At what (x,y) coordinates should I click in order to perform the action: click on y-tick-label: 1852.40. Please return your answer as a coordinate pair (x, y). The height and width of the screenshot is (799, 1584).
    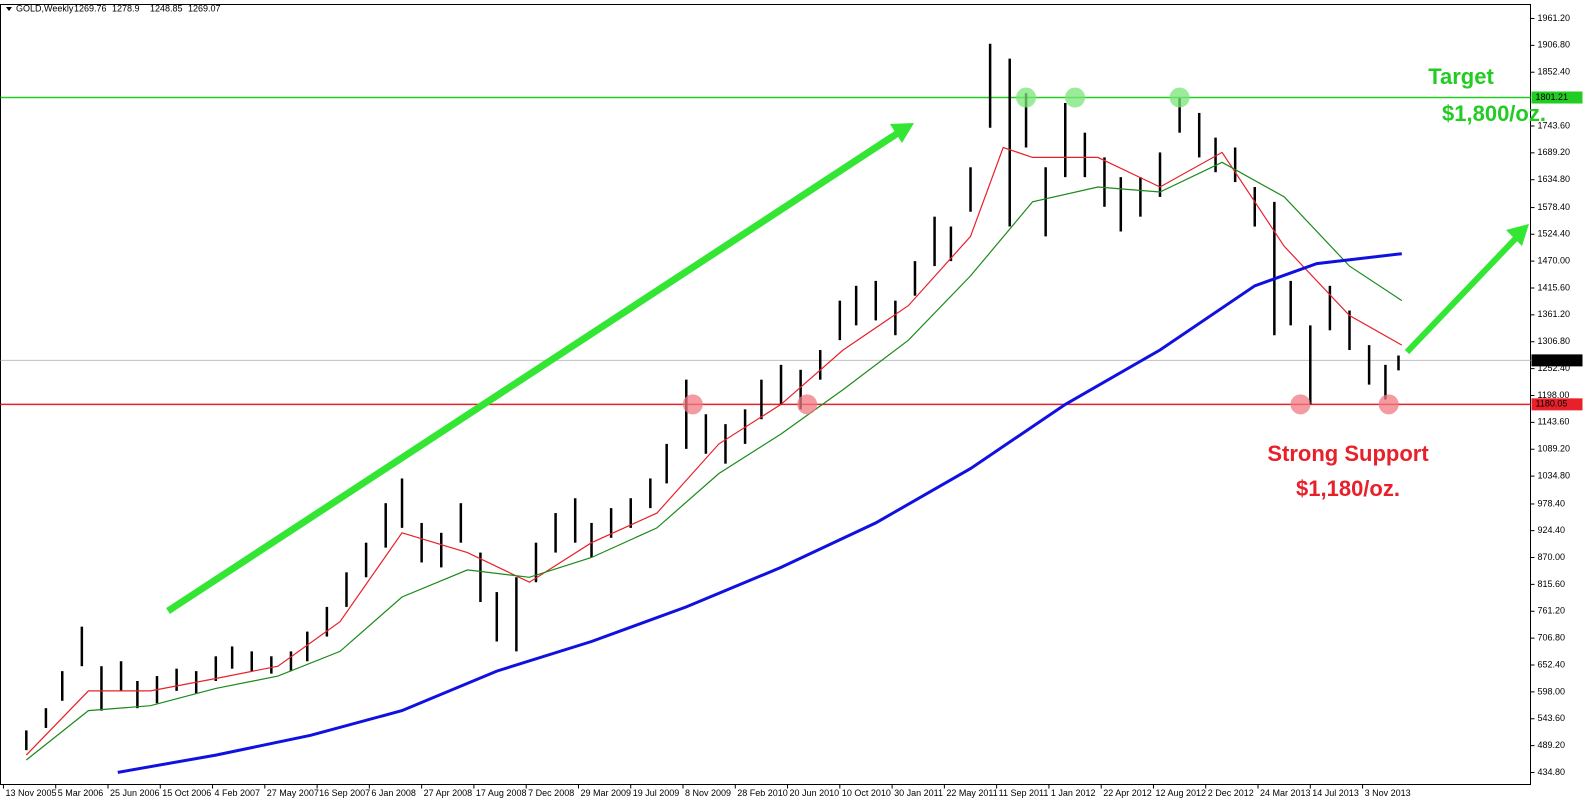
    Looking at the image, I should click on (1554, 72).